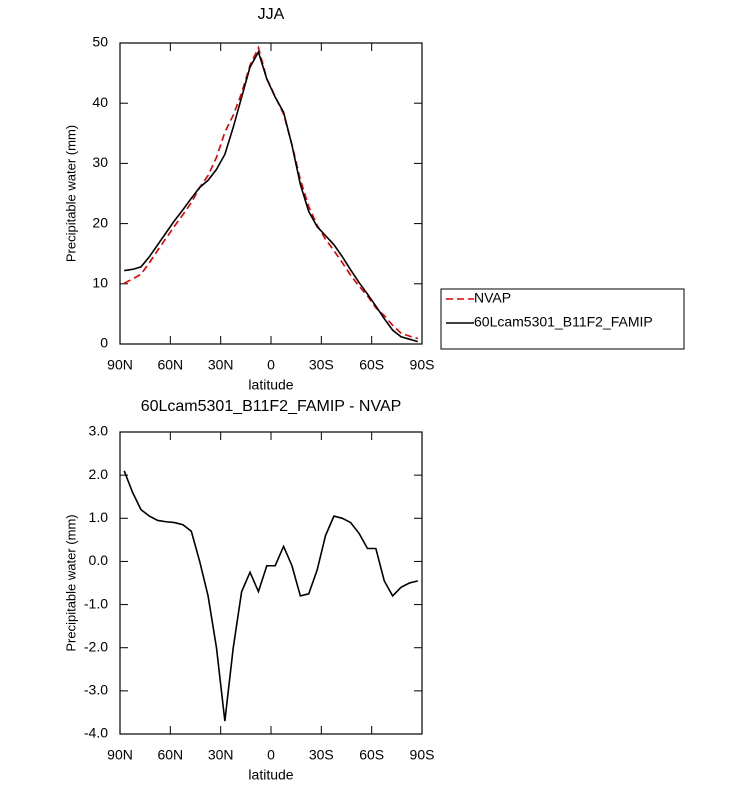 This screenshot has height=792, width=733. Describe the element at coordinates (100, 42) in the screenshot. I see `y-tick-label: 50` at that location.